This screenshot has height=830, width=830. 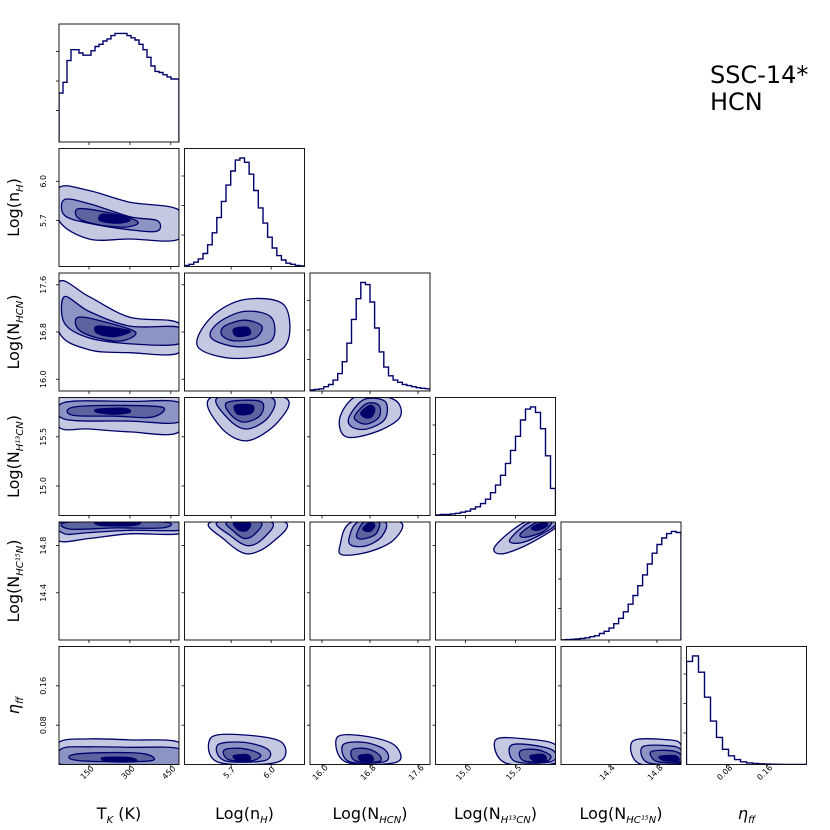 What do you see at coordinates (655, 772) in the screenshot?
I see `x-tick-label: 14.8` at bounding box center [655, 772].